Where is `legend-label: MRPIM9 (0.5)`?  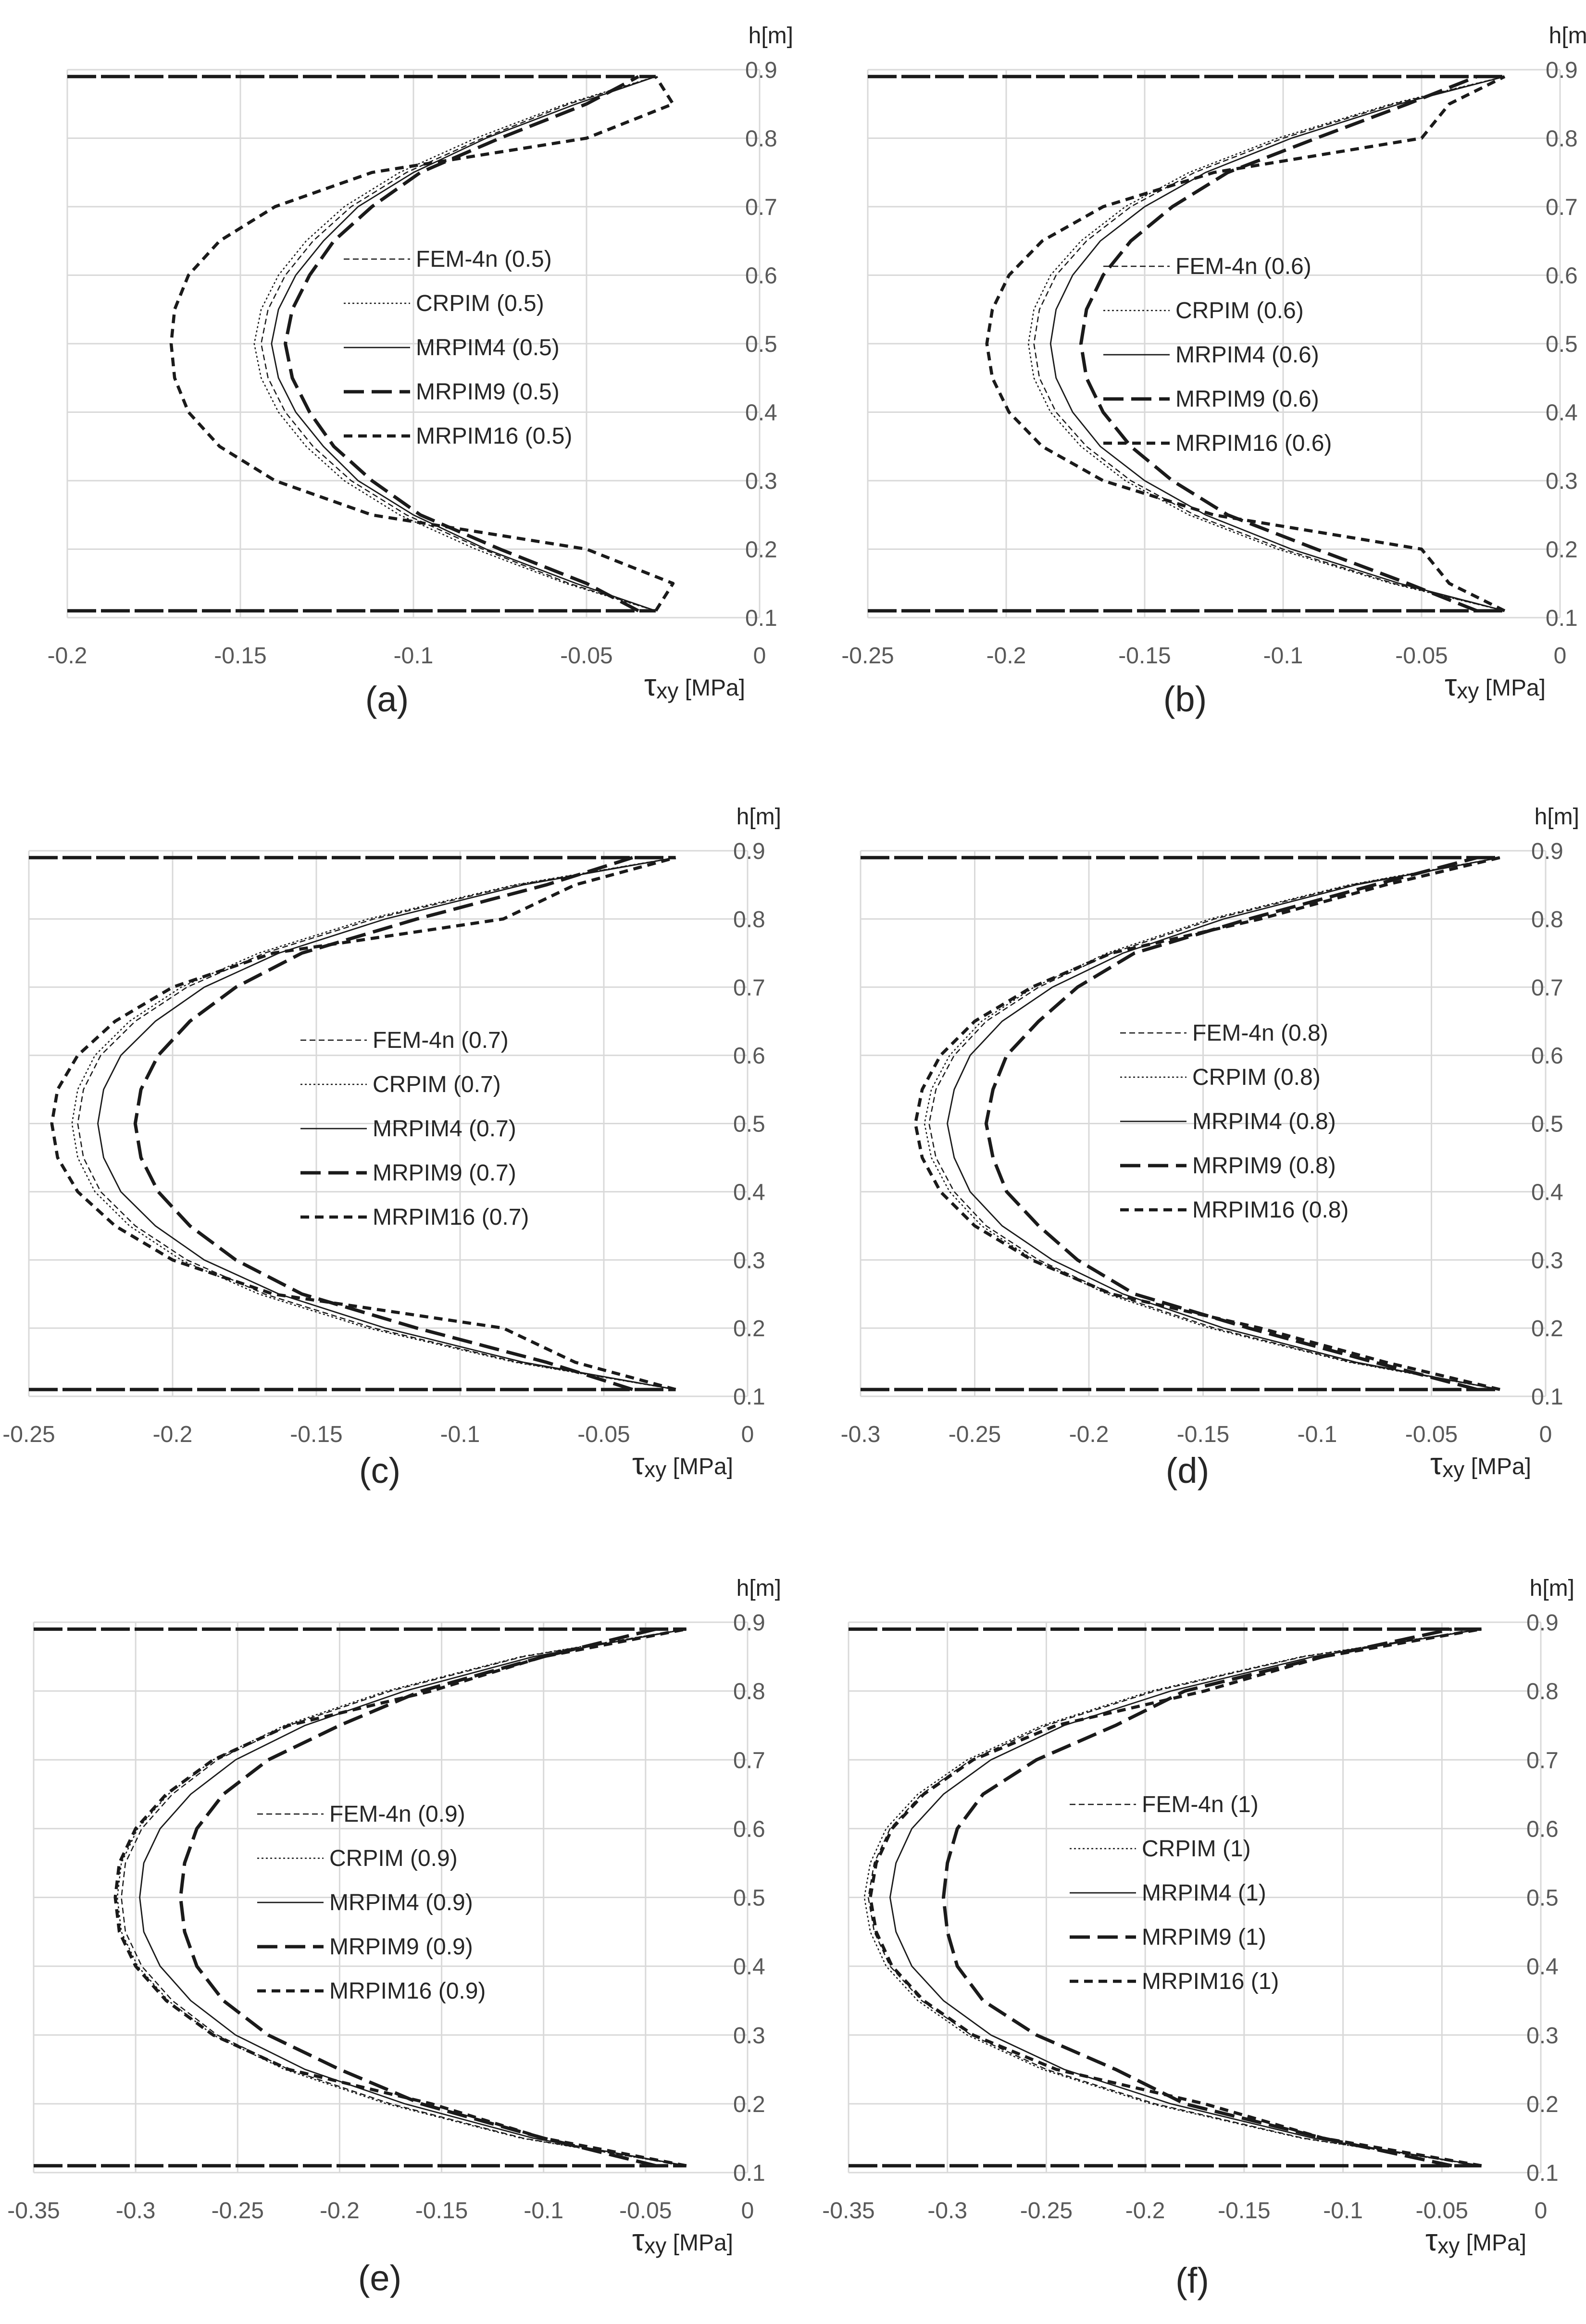
legend-label: MRPIM9 (0.5) is located at coordinates (488, 392).